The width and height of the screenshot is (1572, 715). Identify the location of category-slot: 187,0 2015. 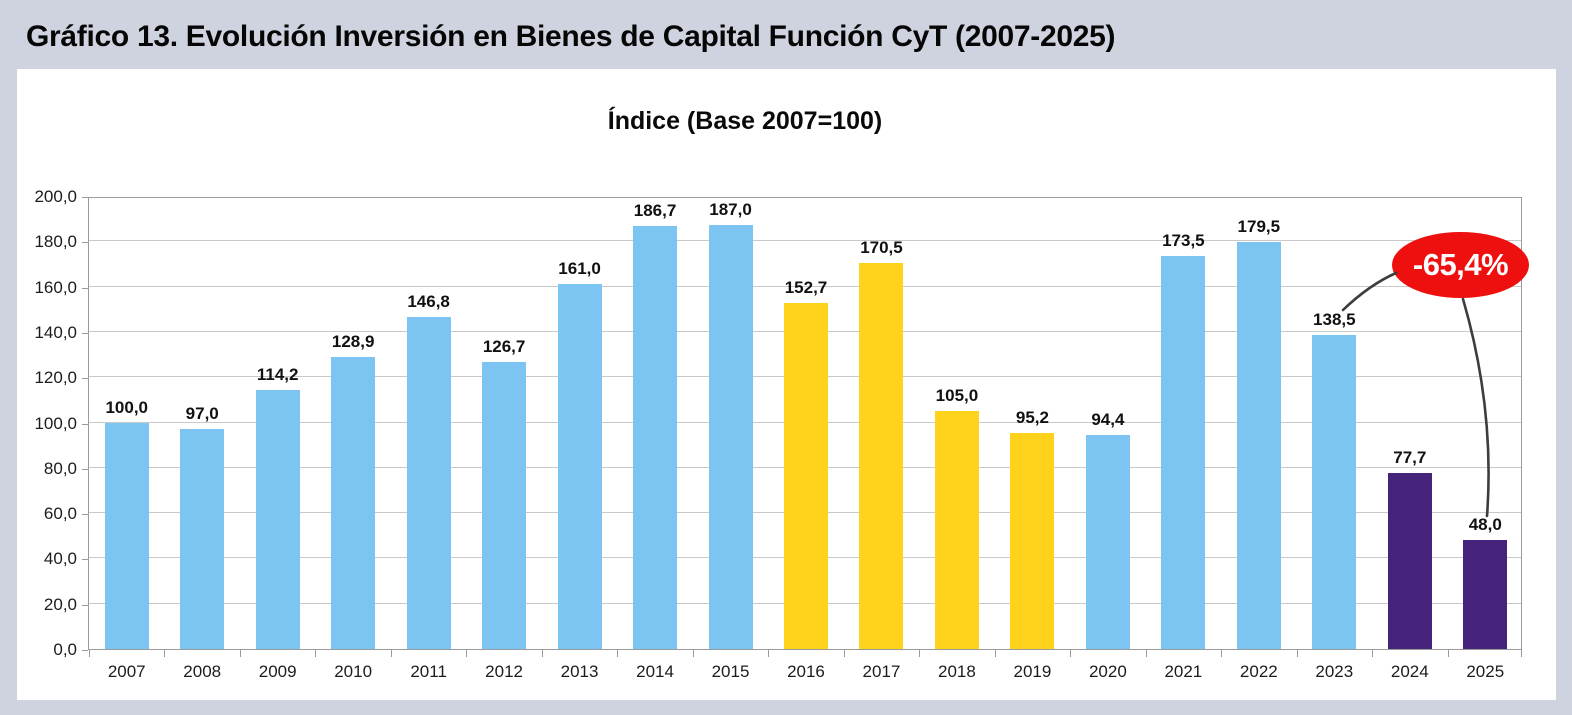
(730, 439).